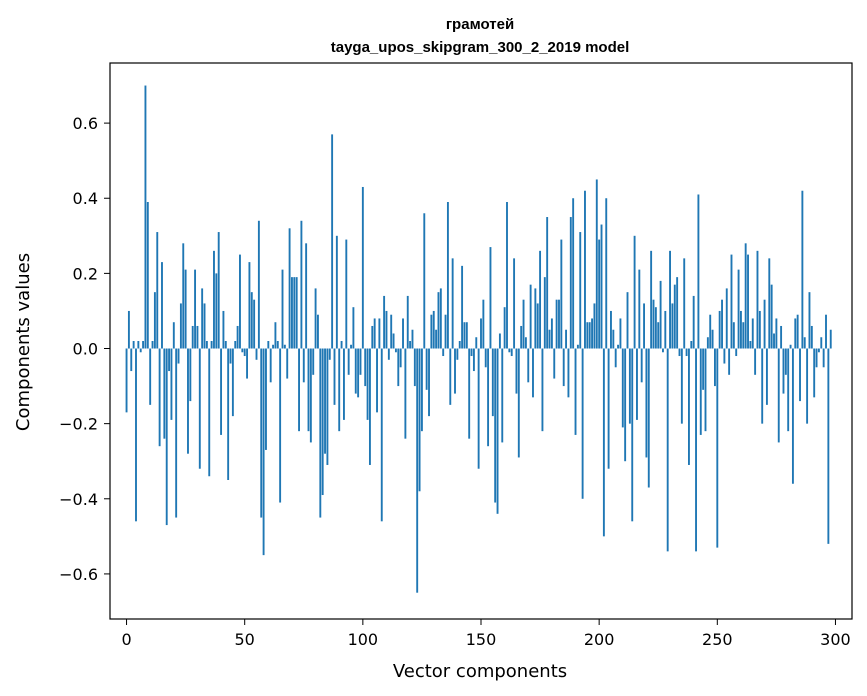 This screenshot has height=696, width=867. I want to click on y-axis-ticks: −0.6 −0.4 −0.2 0.0 0.2 0.4 0.6, so click(84, 349).